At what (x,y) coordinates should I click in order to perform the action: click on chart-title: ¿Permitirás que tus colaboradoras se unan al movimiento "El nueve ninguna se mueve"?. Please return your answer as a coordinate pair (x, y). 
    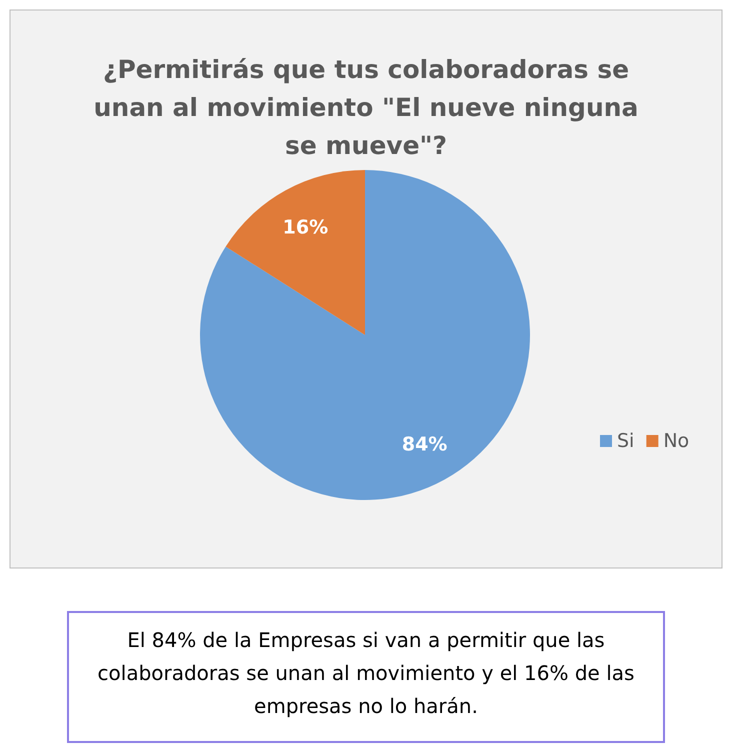
    Looking at the image, I should click on (366, 107).